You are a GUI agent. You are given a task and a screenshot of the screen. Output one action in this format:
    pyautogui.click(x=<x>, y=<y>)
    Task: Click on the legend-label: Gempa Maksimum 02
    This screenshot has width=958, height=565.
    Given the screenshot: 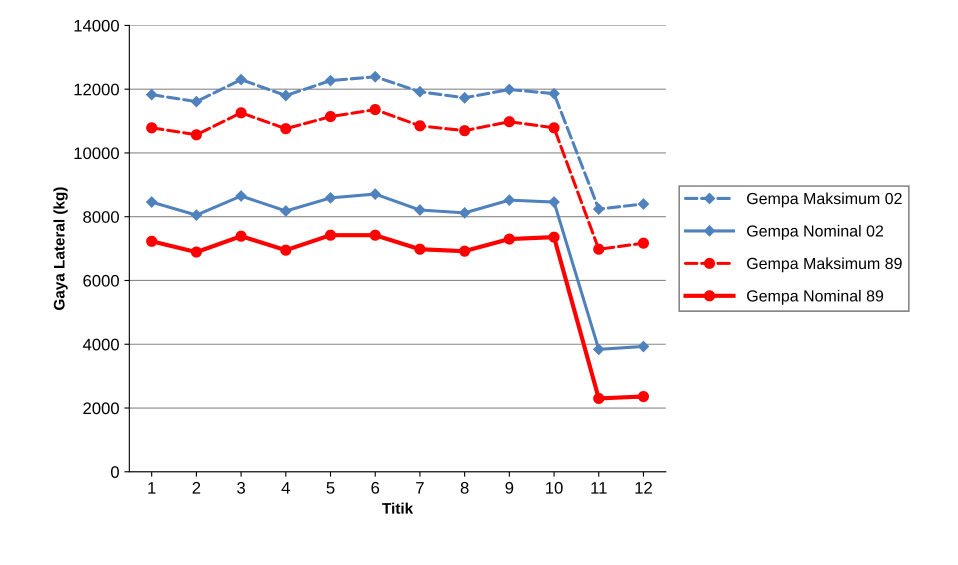 What is the action you would take?
    pyautogui.click(x=824, y=200)
    